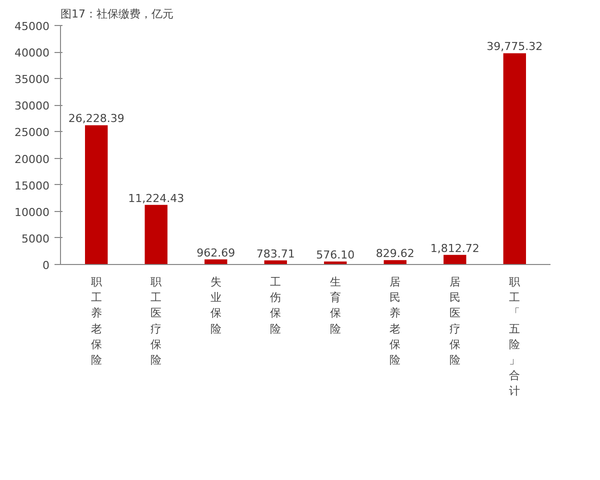  What do you see at coordinates (32, 106) in the screenshot?
I see `y-tick-label: 30000` at bounding box center [32, 106].